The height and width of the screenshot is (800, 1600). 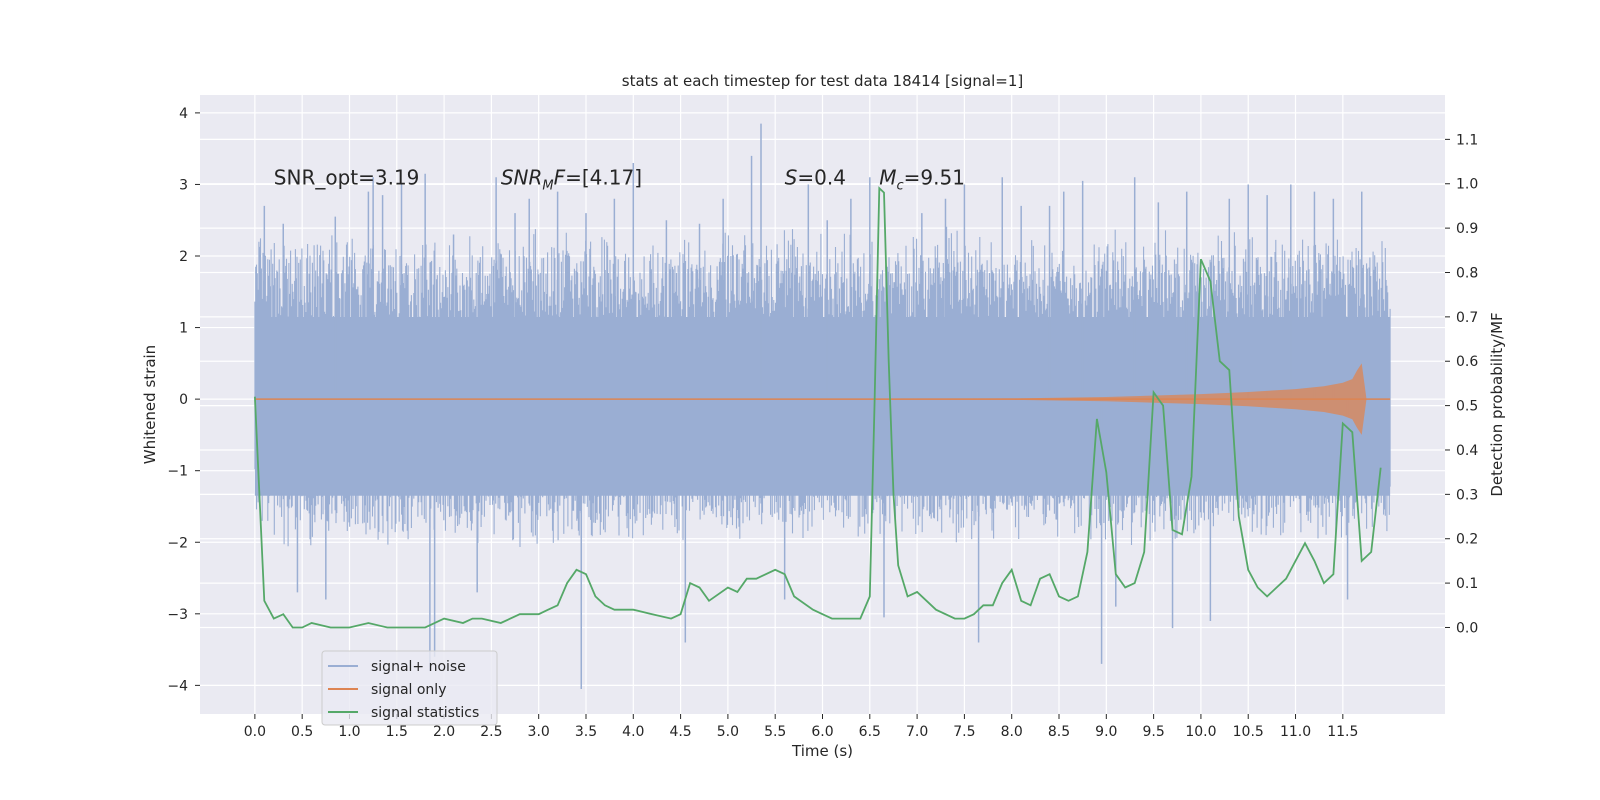 What do you see at coordinates (822, 732) in the screenshot?
I see `x-tick-label: 6.0` at bounding box center [822, 732].